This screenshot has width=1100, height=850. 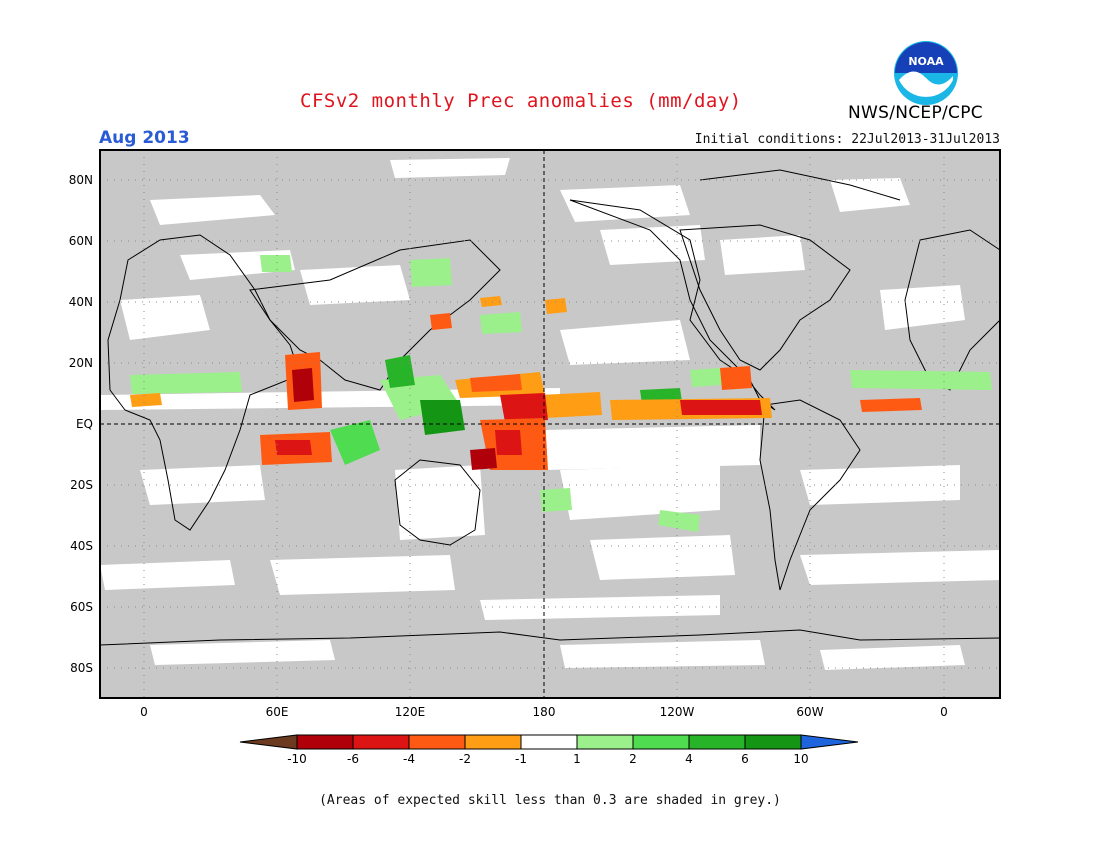 I want to click on colorbar-tick: 4, so click(x=689, y=759).